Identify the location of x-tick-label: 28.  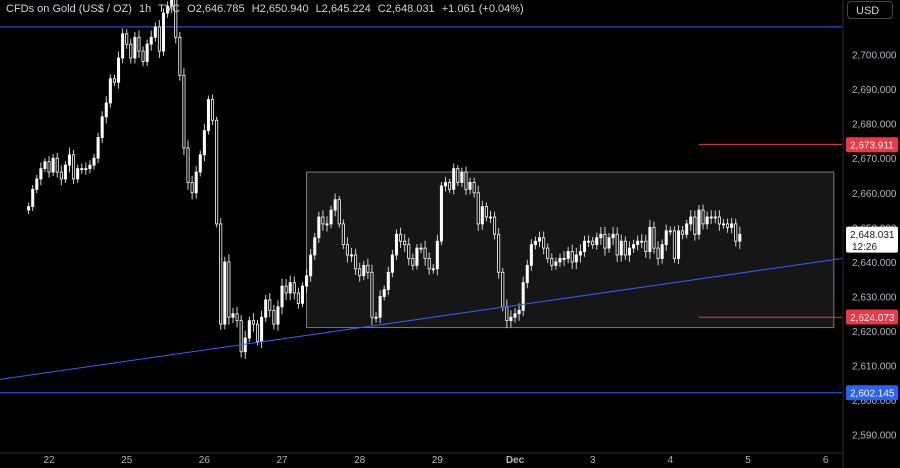
(360, 460).